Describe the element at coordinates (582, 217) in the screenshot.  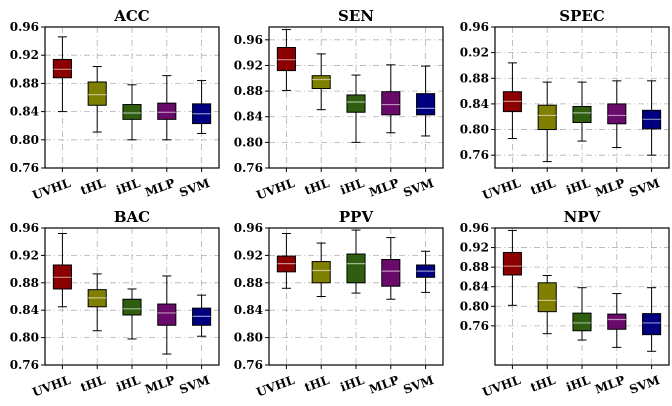
I see `panel-title: NPV` at that location.